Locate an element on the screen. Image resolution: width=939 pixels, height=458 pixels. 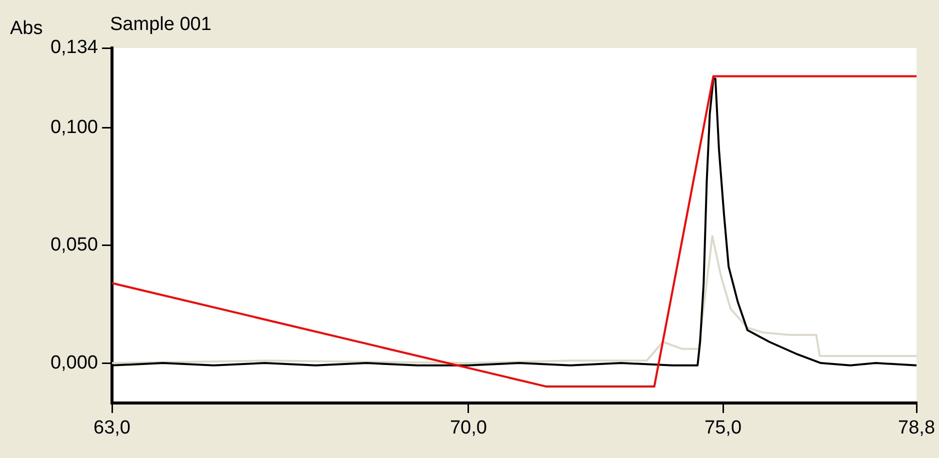
x-tick-label: 63,0 is located at coordinates (112, 428).